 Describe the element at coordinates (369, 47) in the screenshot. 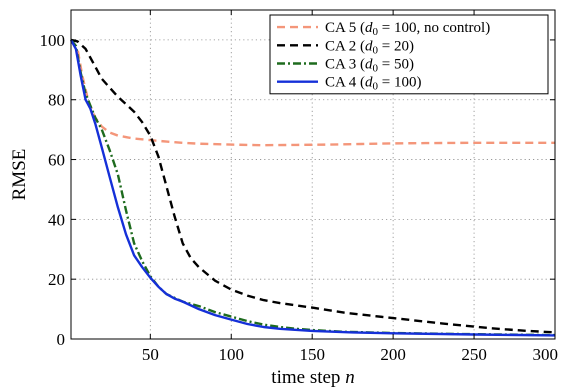

I see `legend-entry: CA 2 (d0 = 20)` at that location.